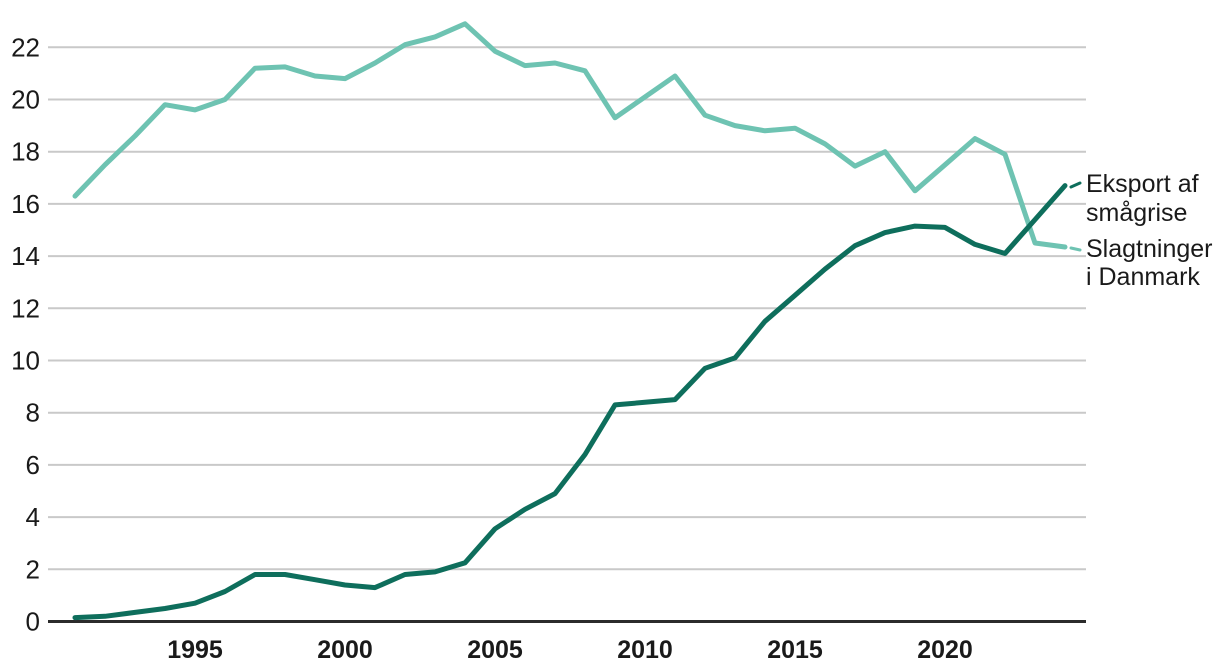 Image resolution: width=1220 pixels, height=672 pixels. I want to click on y-tick-label: 10, so click(25, 361).